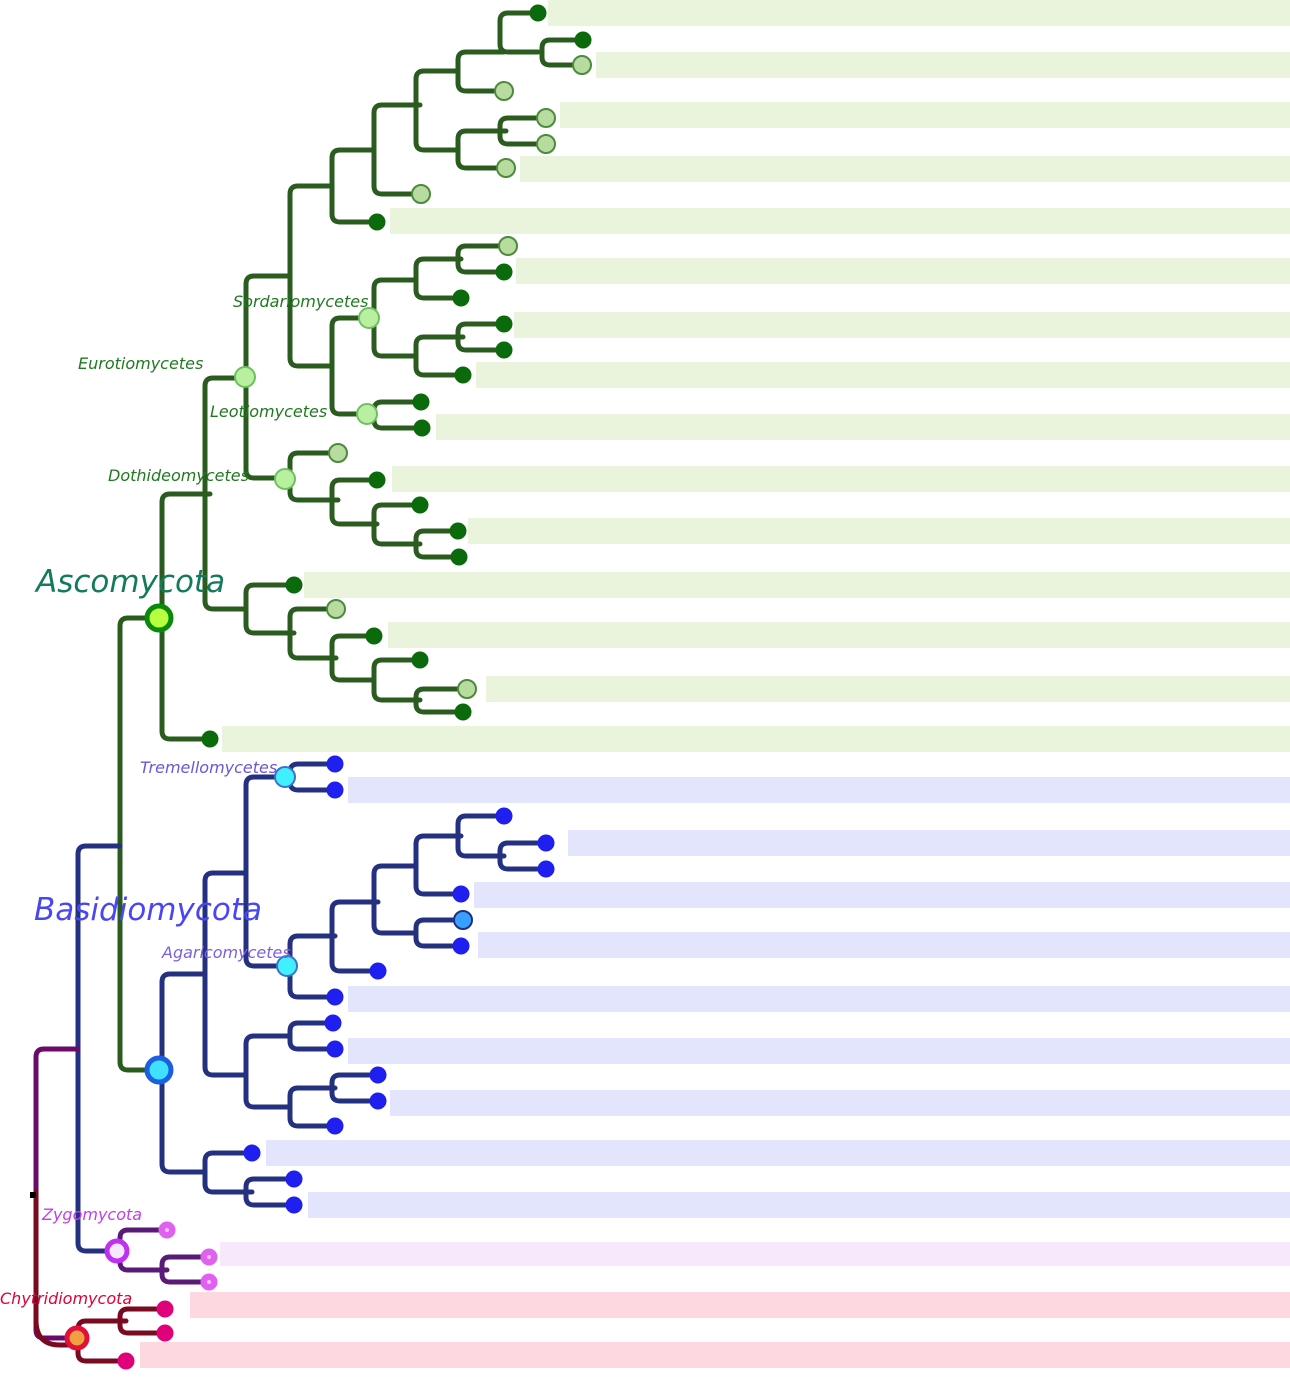  Describe the element at coordinates (66, 1298) in the screenshot. I see `clade-label-chytridiomycota: Chytridiomycota` at that location.